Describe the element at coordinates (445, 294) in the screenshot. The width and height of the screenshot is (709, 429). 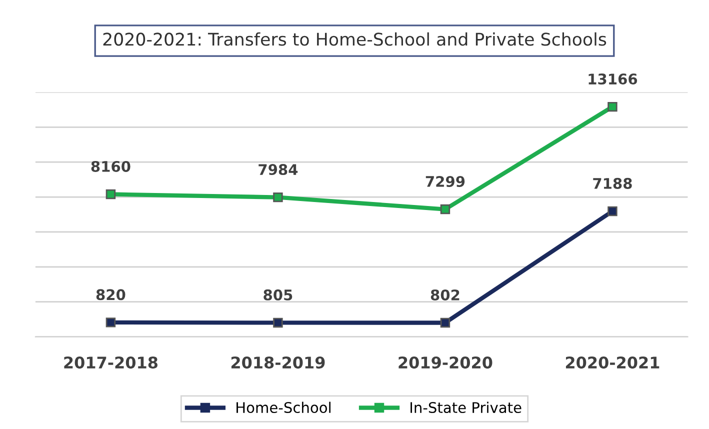
I see `data-label: 802` at that location.